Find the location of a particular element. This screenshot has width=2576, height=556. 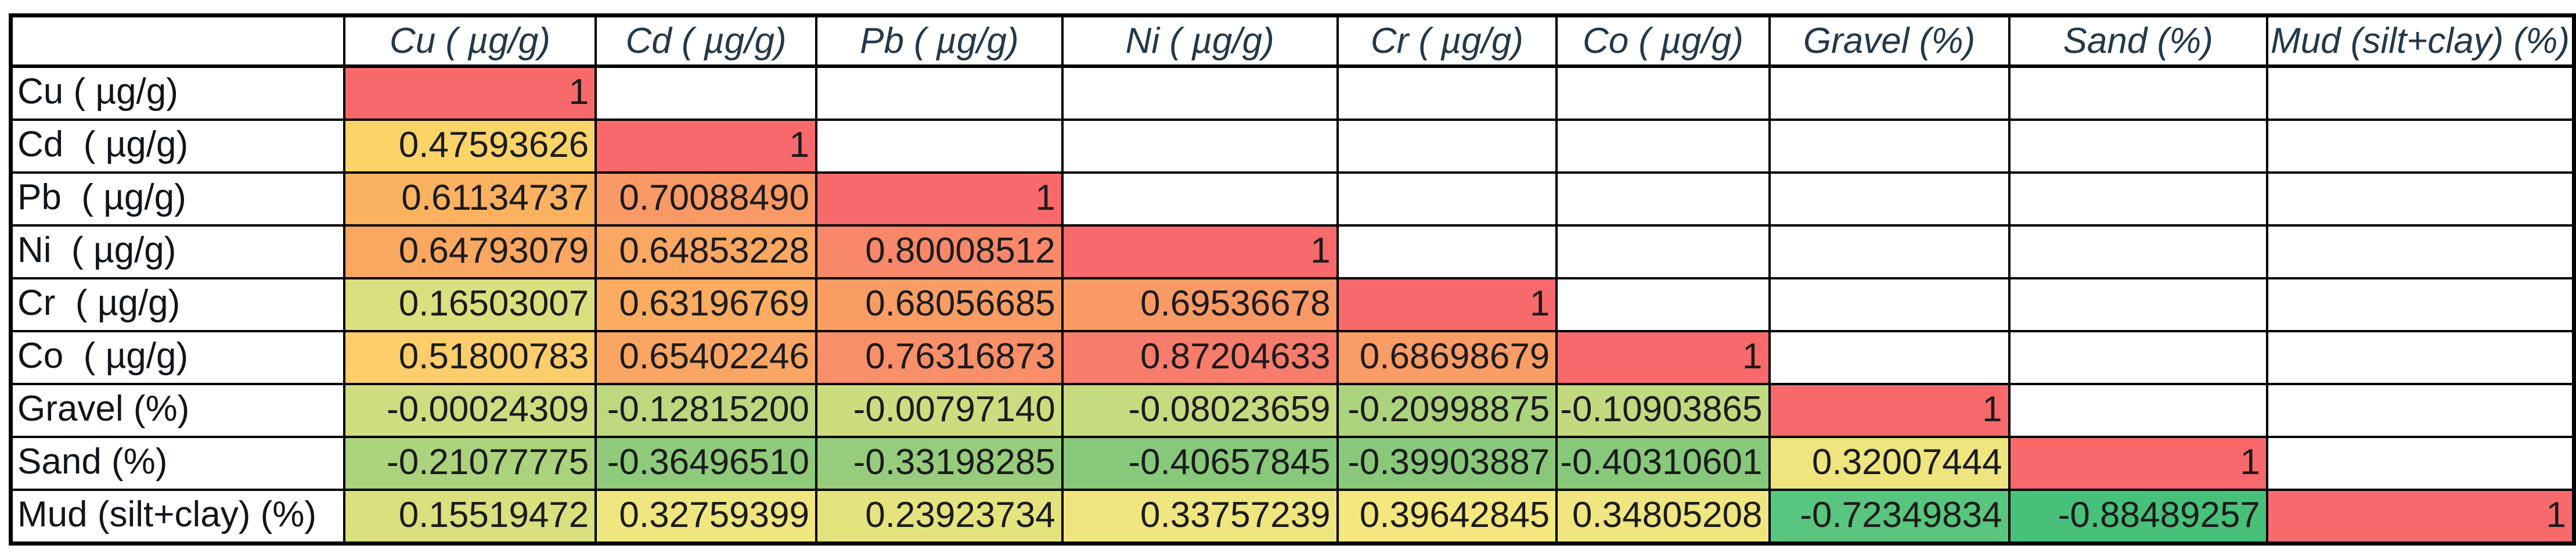

matrix-cell: 0.32759399 is located at coordinates (706, 516).